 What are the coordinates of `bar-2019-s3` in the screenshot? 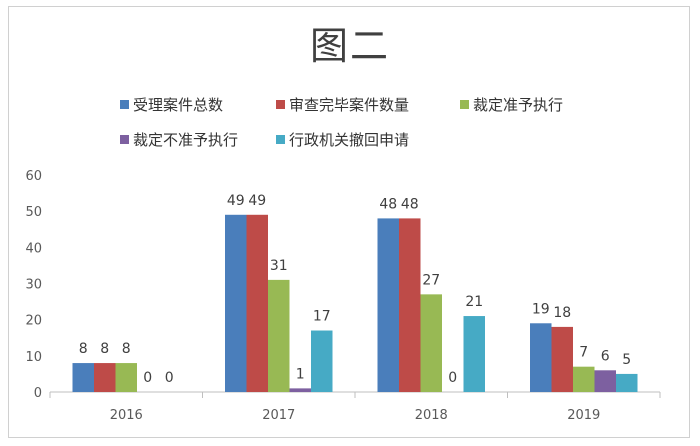 It's located at (605, 381).